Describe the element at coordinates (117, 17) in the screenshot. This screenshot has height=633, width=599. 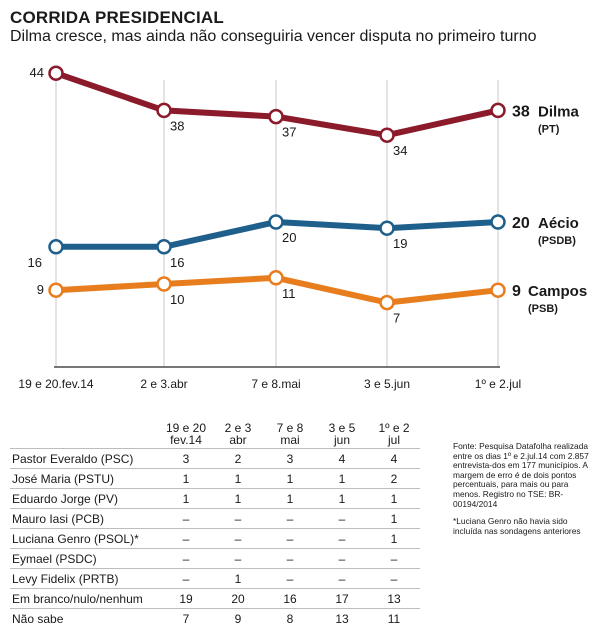
I see `chart-title: CORRIDA PRESIDENCIAL` at that location.